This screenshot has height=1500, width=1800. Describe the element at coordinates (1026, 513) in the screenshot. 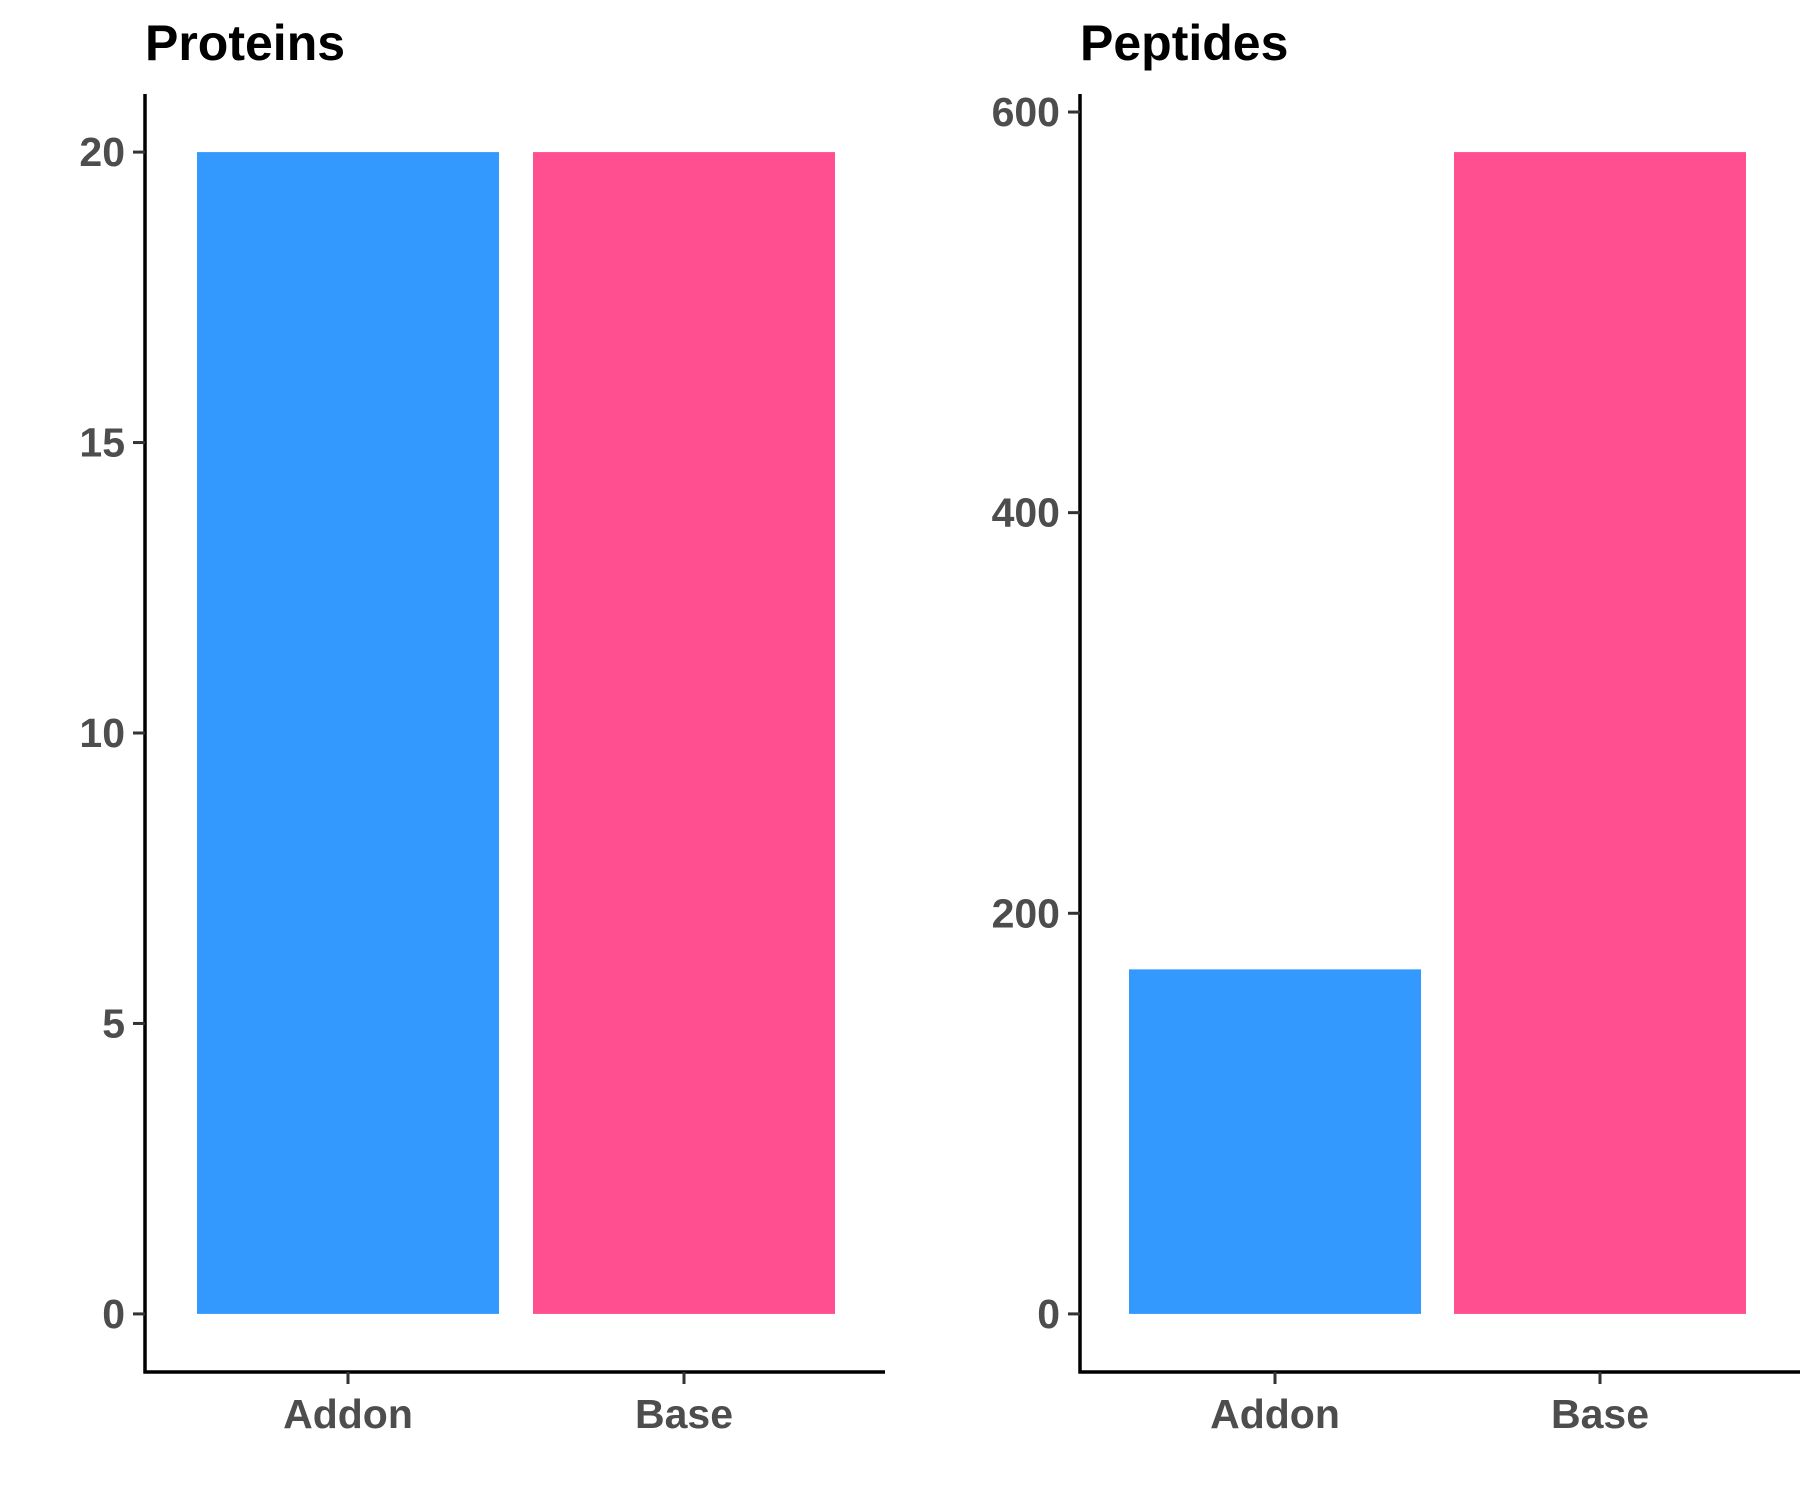

I see `y-tick-label: 400` at that location.